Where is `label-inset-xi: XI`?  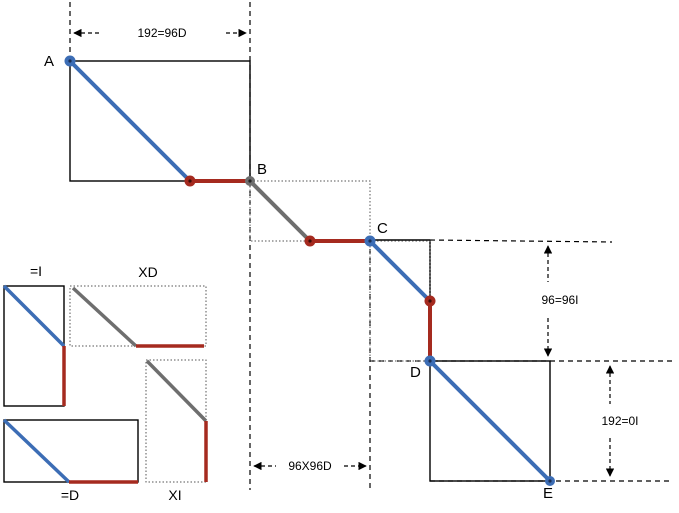
label-inset-xi: XI is located at coordinates (174, 495).